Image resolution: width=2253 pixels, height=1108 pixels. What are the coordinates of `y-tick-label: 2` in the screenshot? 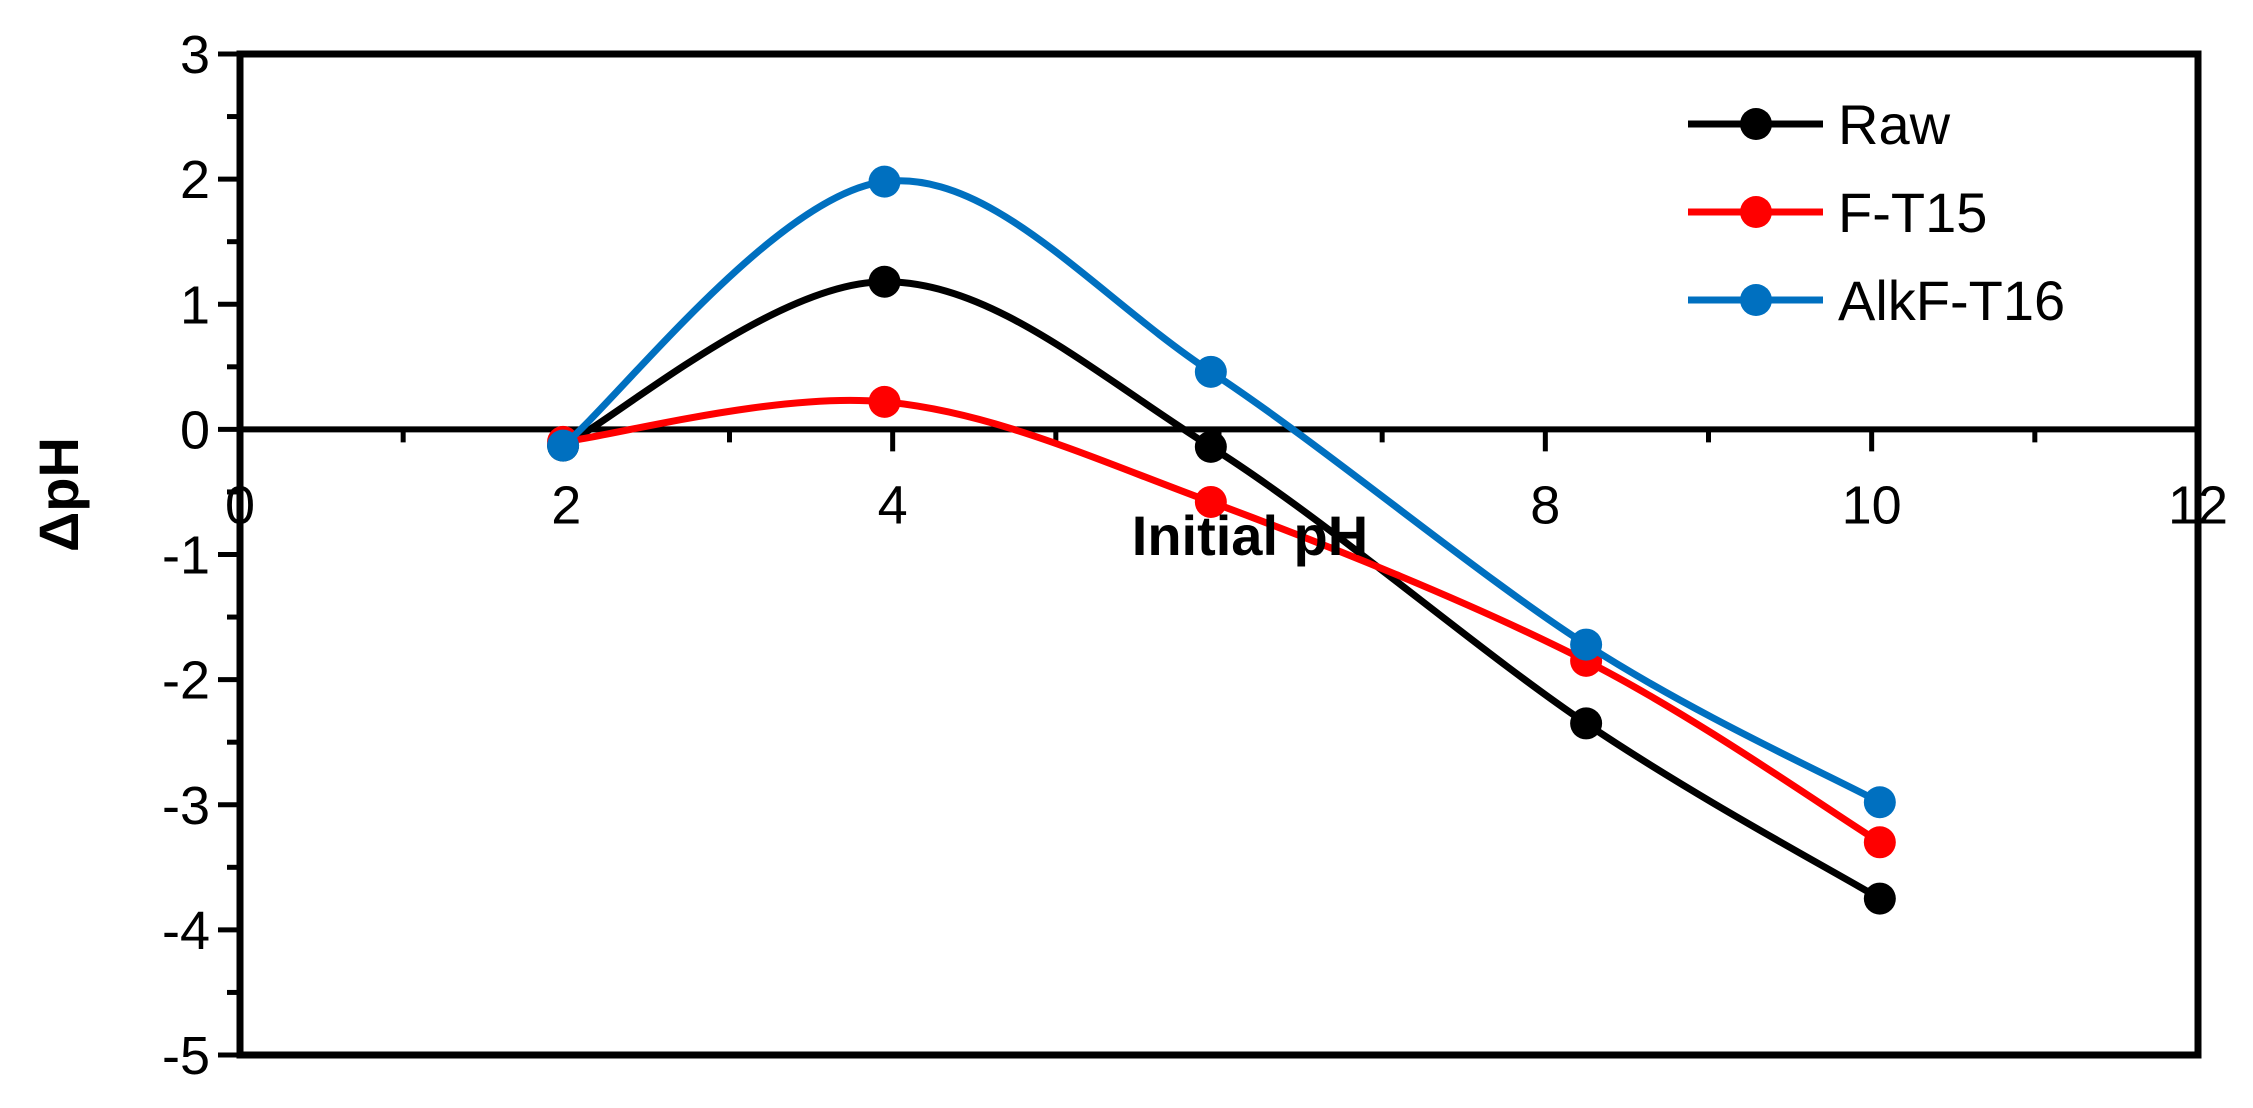 It's located at (195, 180).